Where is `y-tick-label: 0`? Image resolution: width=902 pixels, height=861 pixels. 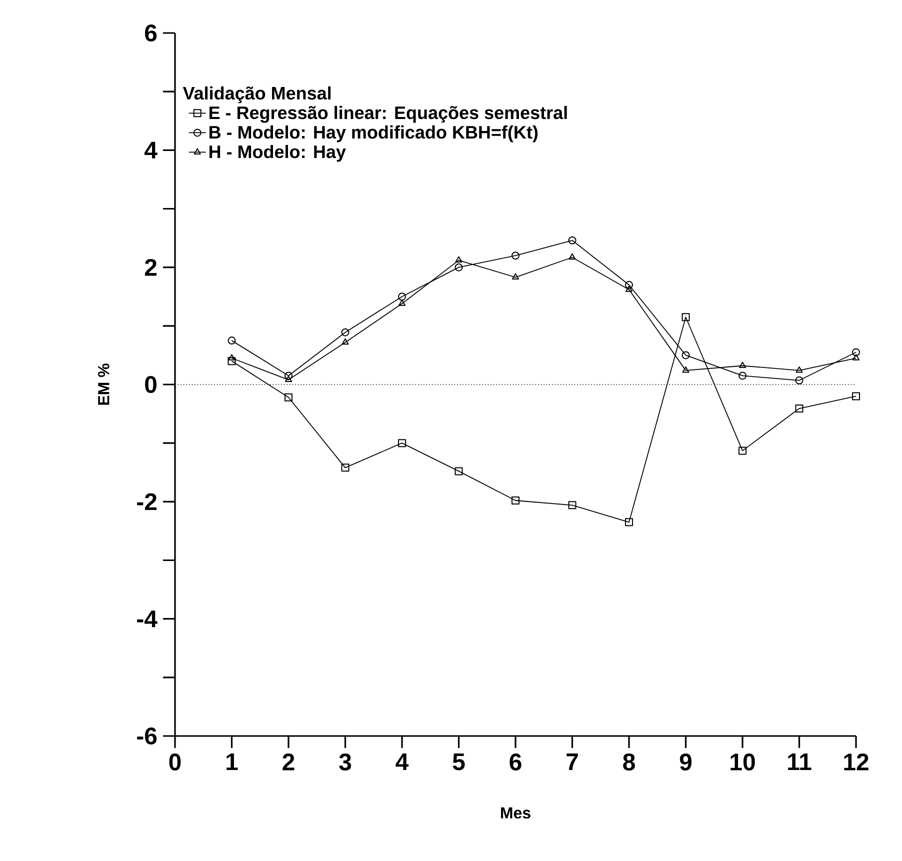 y-tick-label: 0 is located at coordinates (150, 384).